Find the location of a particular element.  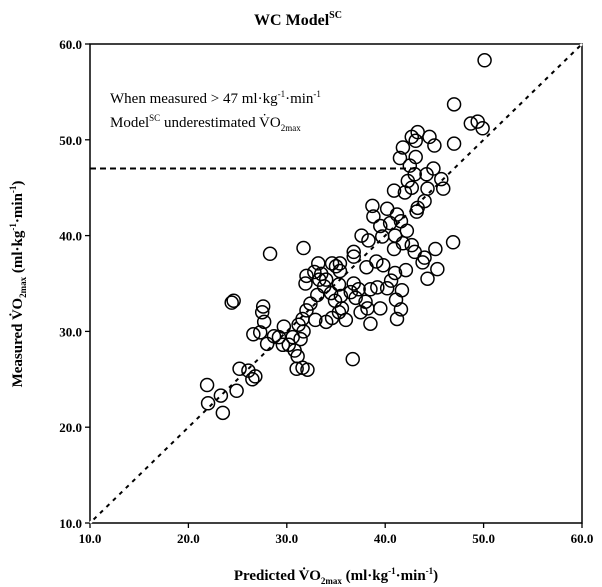

annotation-line2-mid: underestimated V̇O is located at coordinates (220, 122).